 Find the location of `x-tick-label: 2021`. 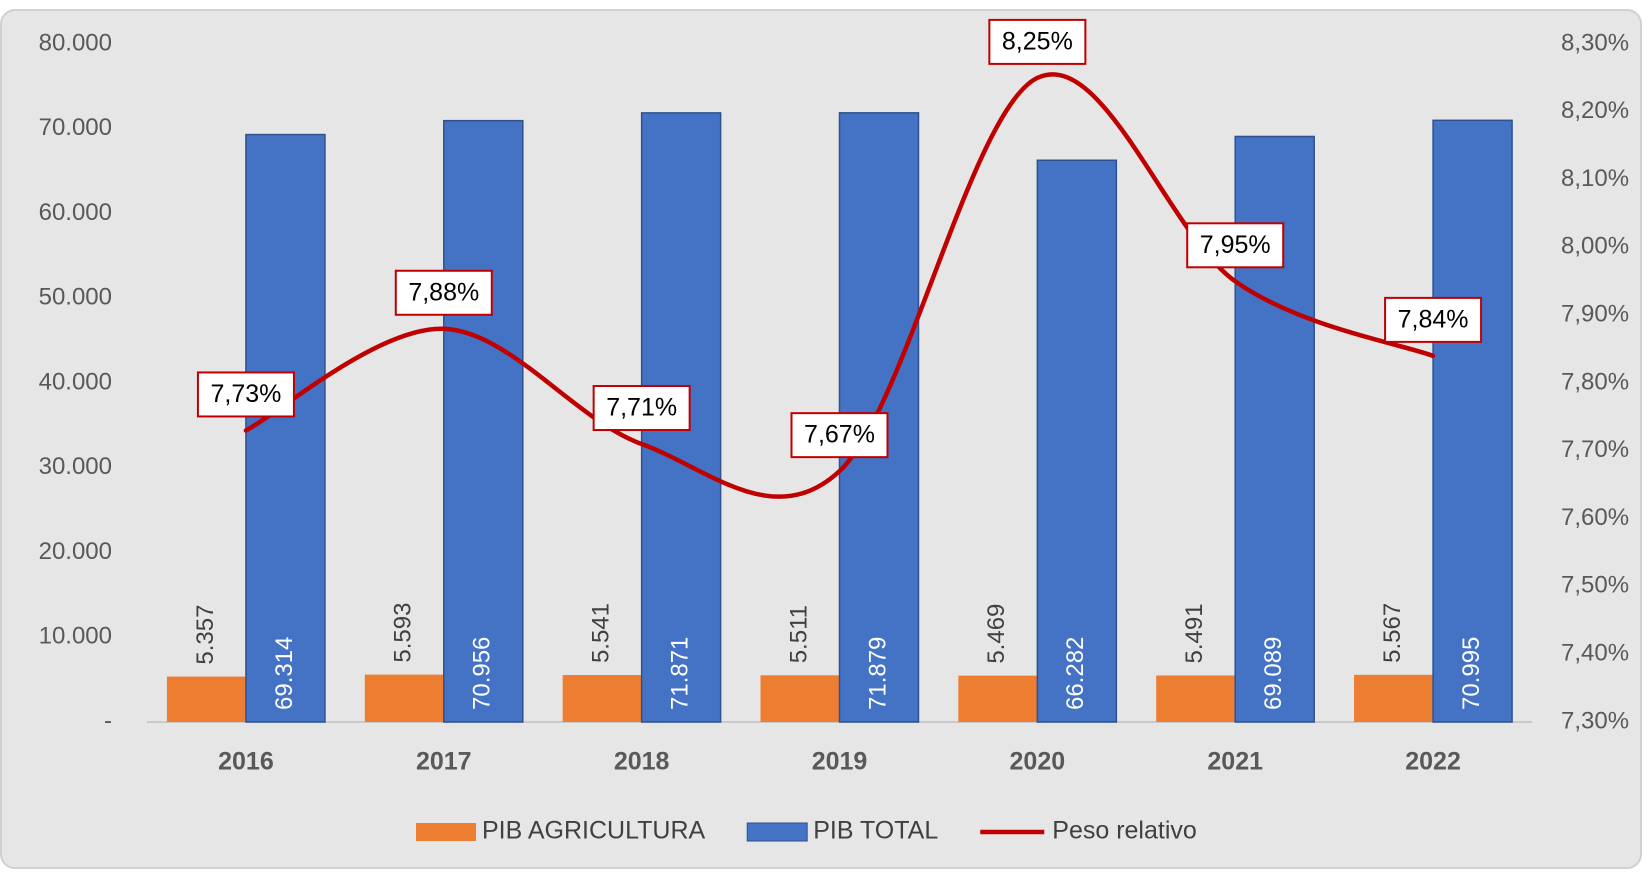

x-tick-label: 2021 is located at coordinates (1235, 762).